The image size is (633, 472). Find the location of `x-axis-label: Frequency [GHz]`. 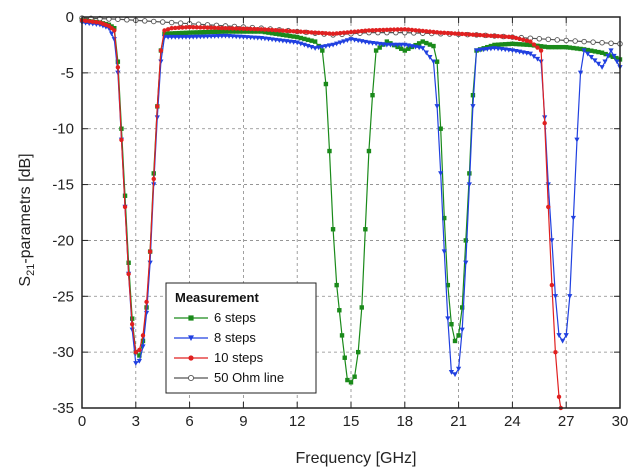

x-axis-label: Frequency [GHz] is located at coordinates (356, 458).